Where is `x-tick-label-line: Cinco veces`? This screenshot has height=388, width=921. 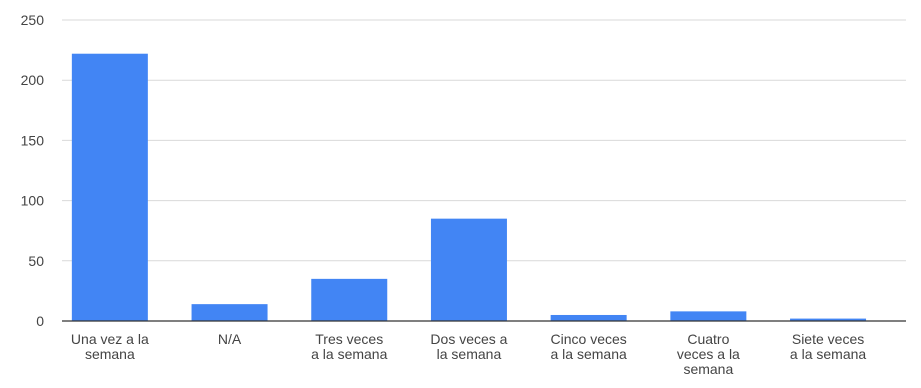
x-tick-label-line: Cinco veces is located at coordinates (589, 339).